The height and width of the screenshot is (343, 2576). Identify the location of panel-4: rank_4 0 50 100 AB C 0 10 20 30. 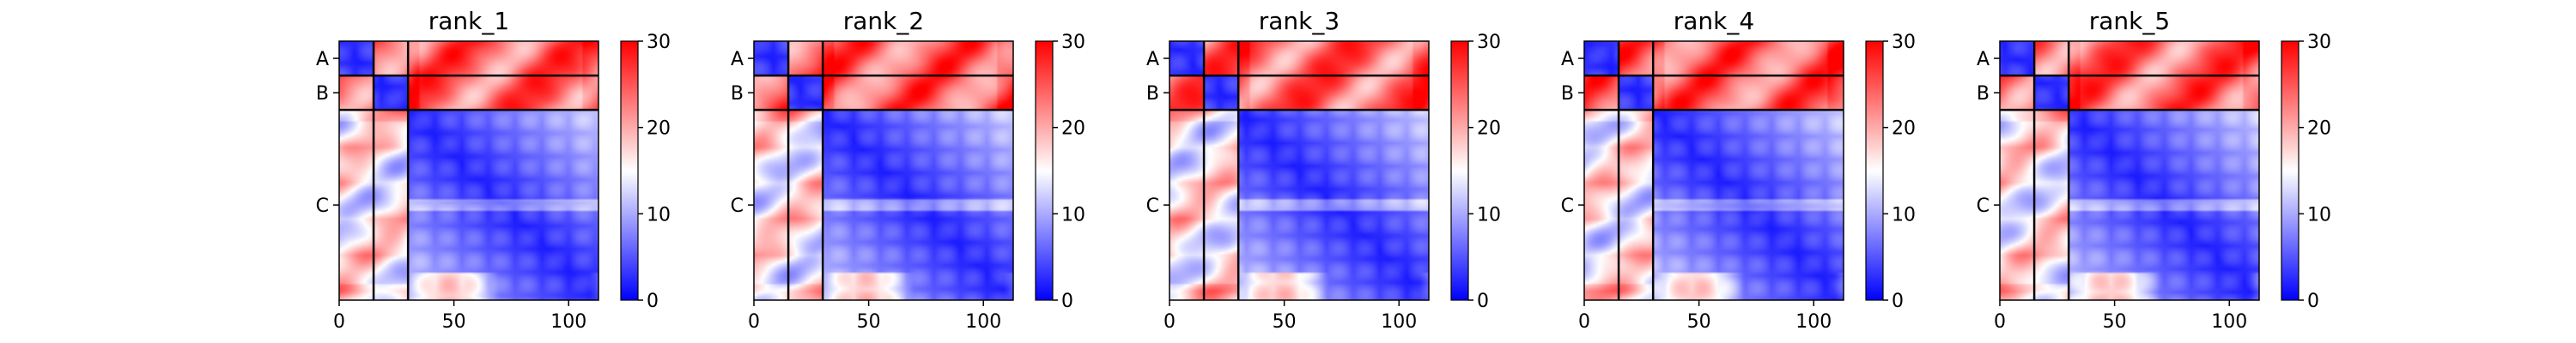
(1738, 170).